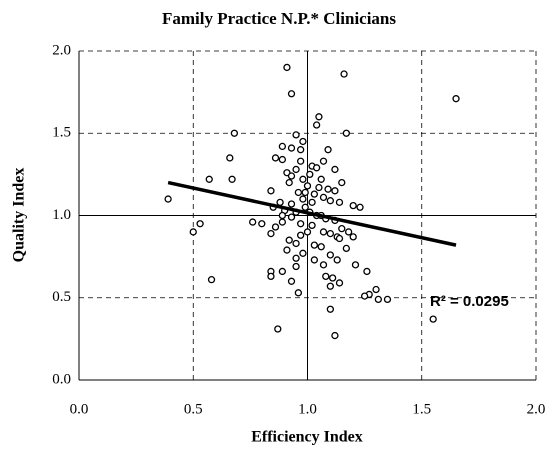  I want to click on chart-title: Family Practice N.P.* Clinicians, so click(279, 18).